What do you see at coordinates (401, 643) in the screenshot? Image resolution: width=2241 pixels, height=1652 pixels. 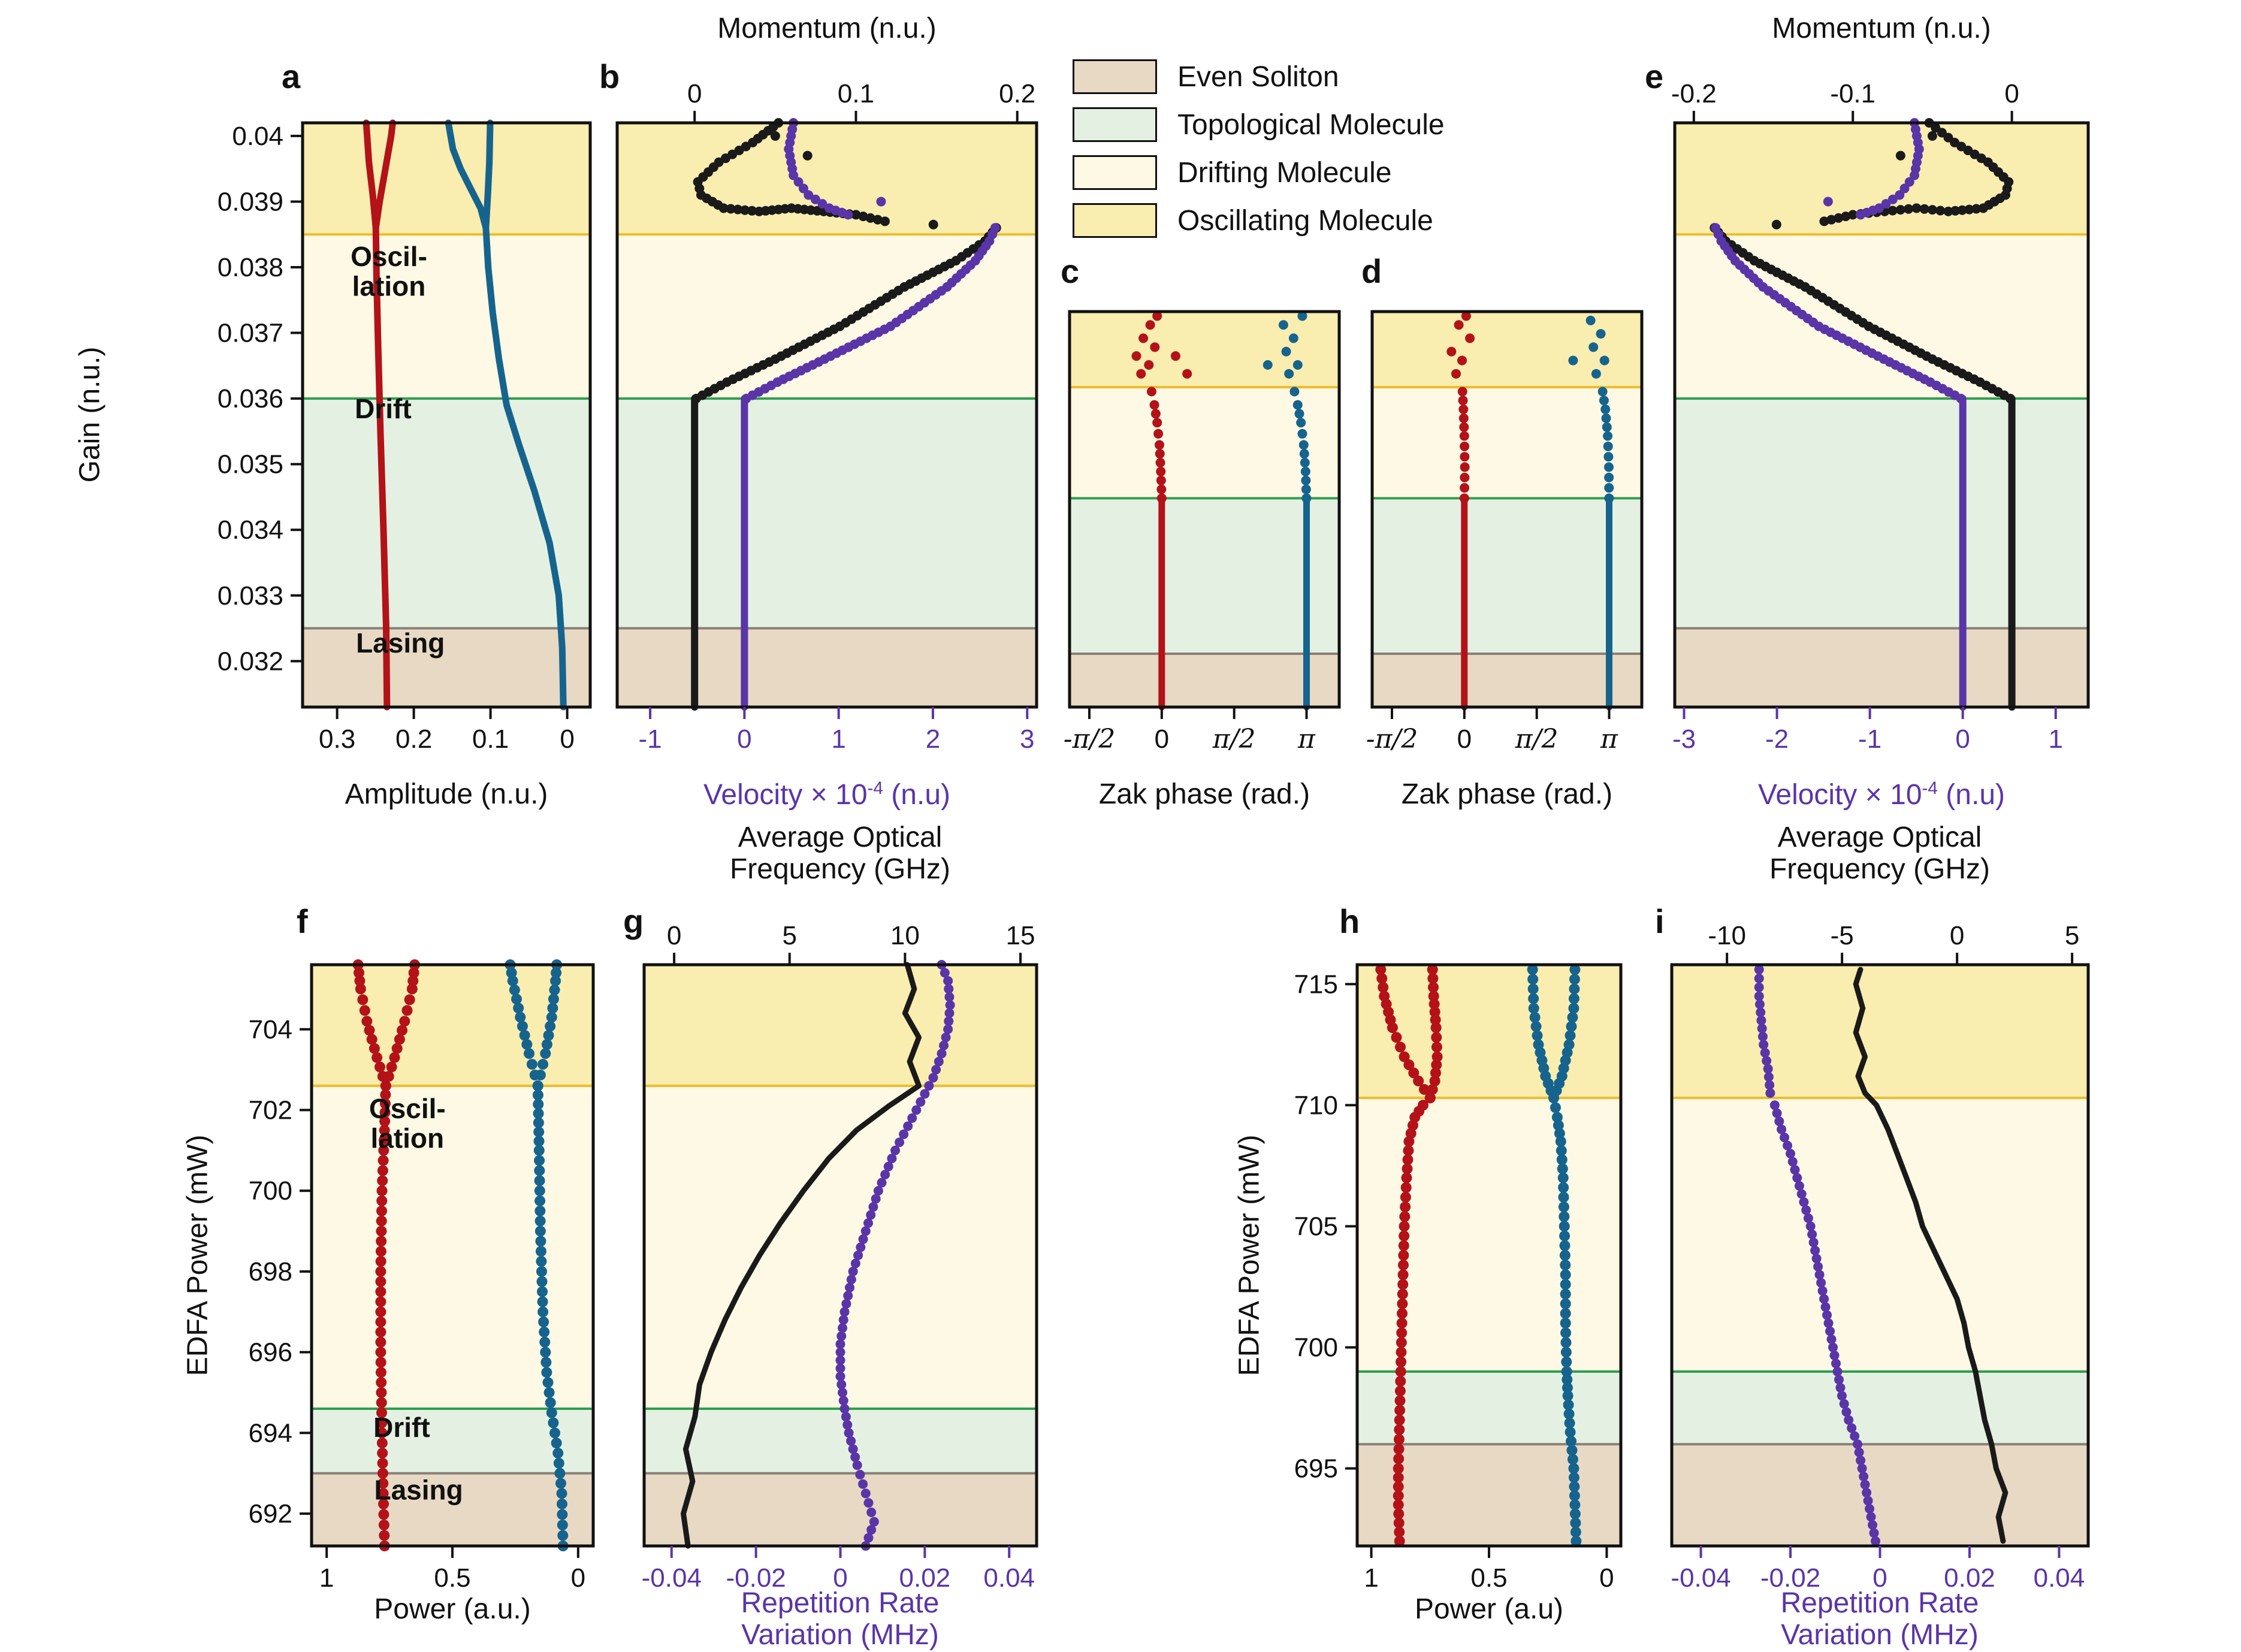 I see `svg-text: Lasing` at bounding box center [401, 643].